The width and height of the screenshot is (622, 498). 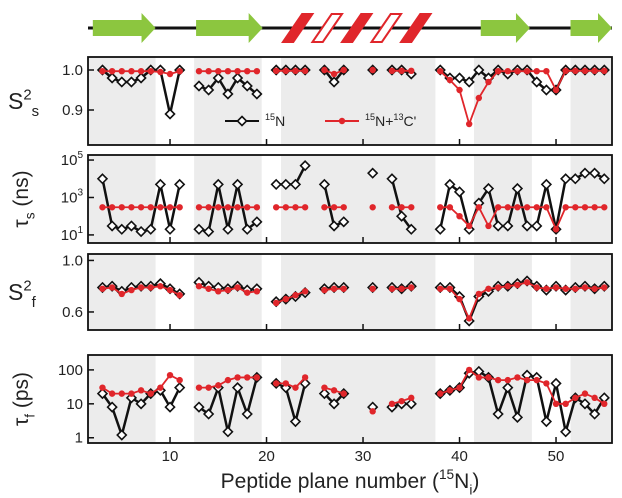 I want to click on tick-exponent: 3, so click(x=80, y=192).